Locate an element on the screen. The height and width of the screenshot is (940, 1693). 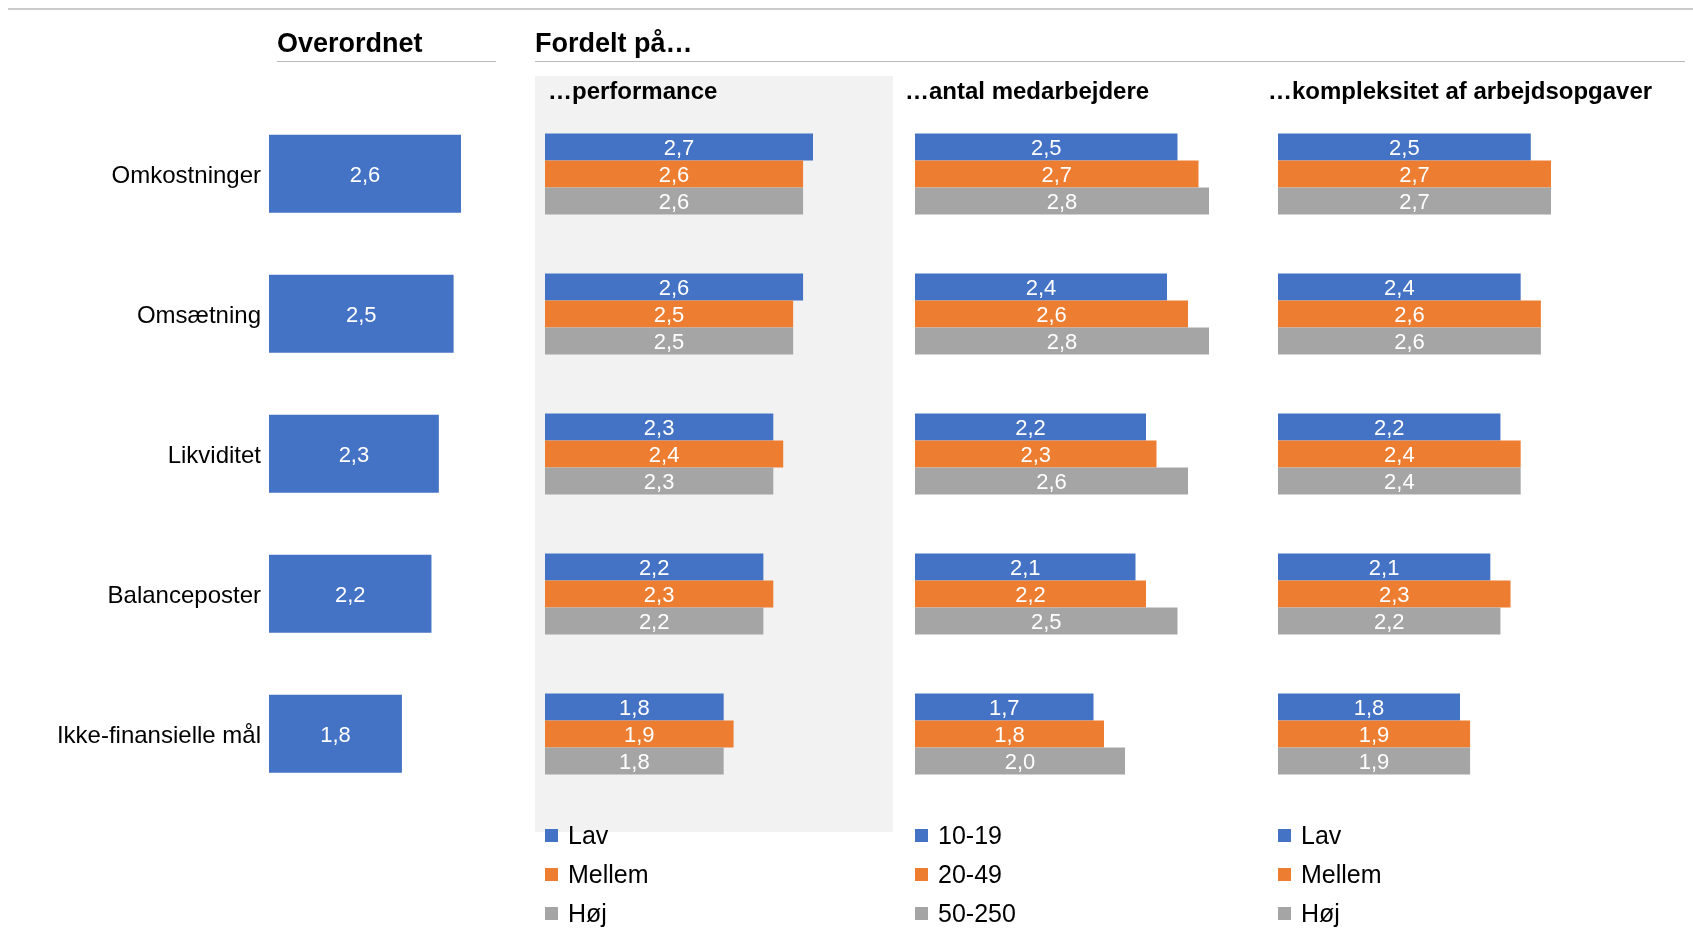
data-label: 1,7 is located at coordinates (1004, 707).